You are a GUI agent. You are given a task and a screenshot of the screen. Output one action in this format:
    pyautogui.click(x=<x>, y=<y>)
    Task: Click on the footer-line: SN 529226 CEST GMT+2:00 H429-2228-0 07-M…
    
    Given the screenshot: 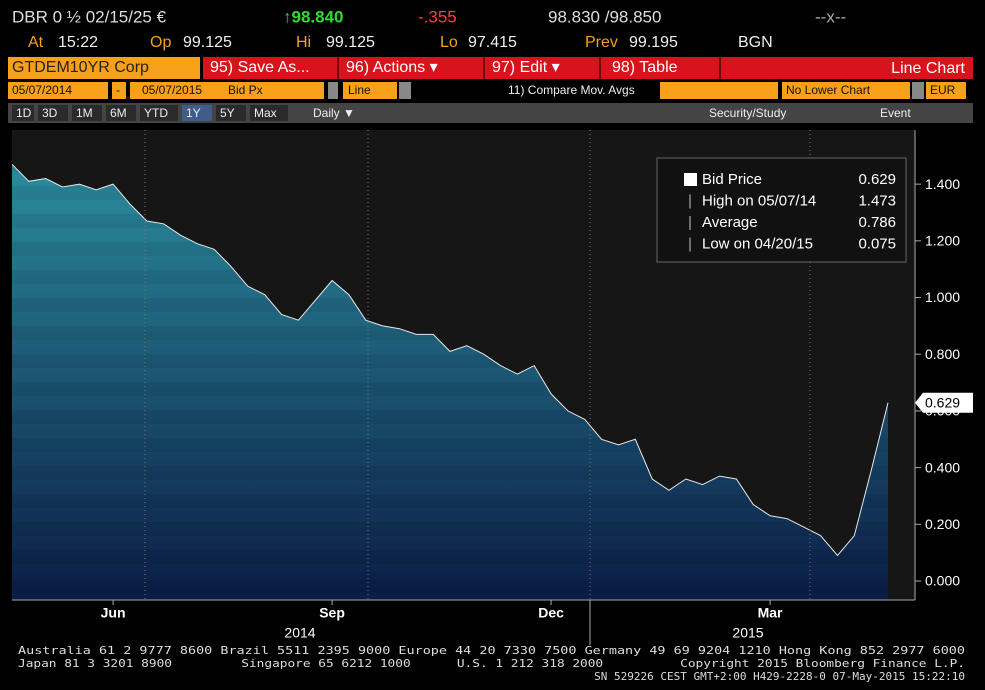 What is the action you would take?
    pyautogui.click(x=779, y=676)
    